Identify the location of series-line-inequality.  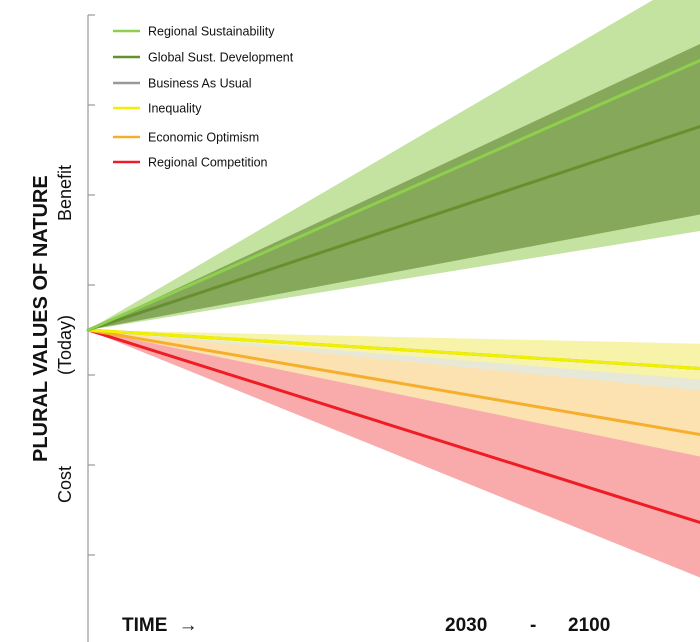
(393, 349).